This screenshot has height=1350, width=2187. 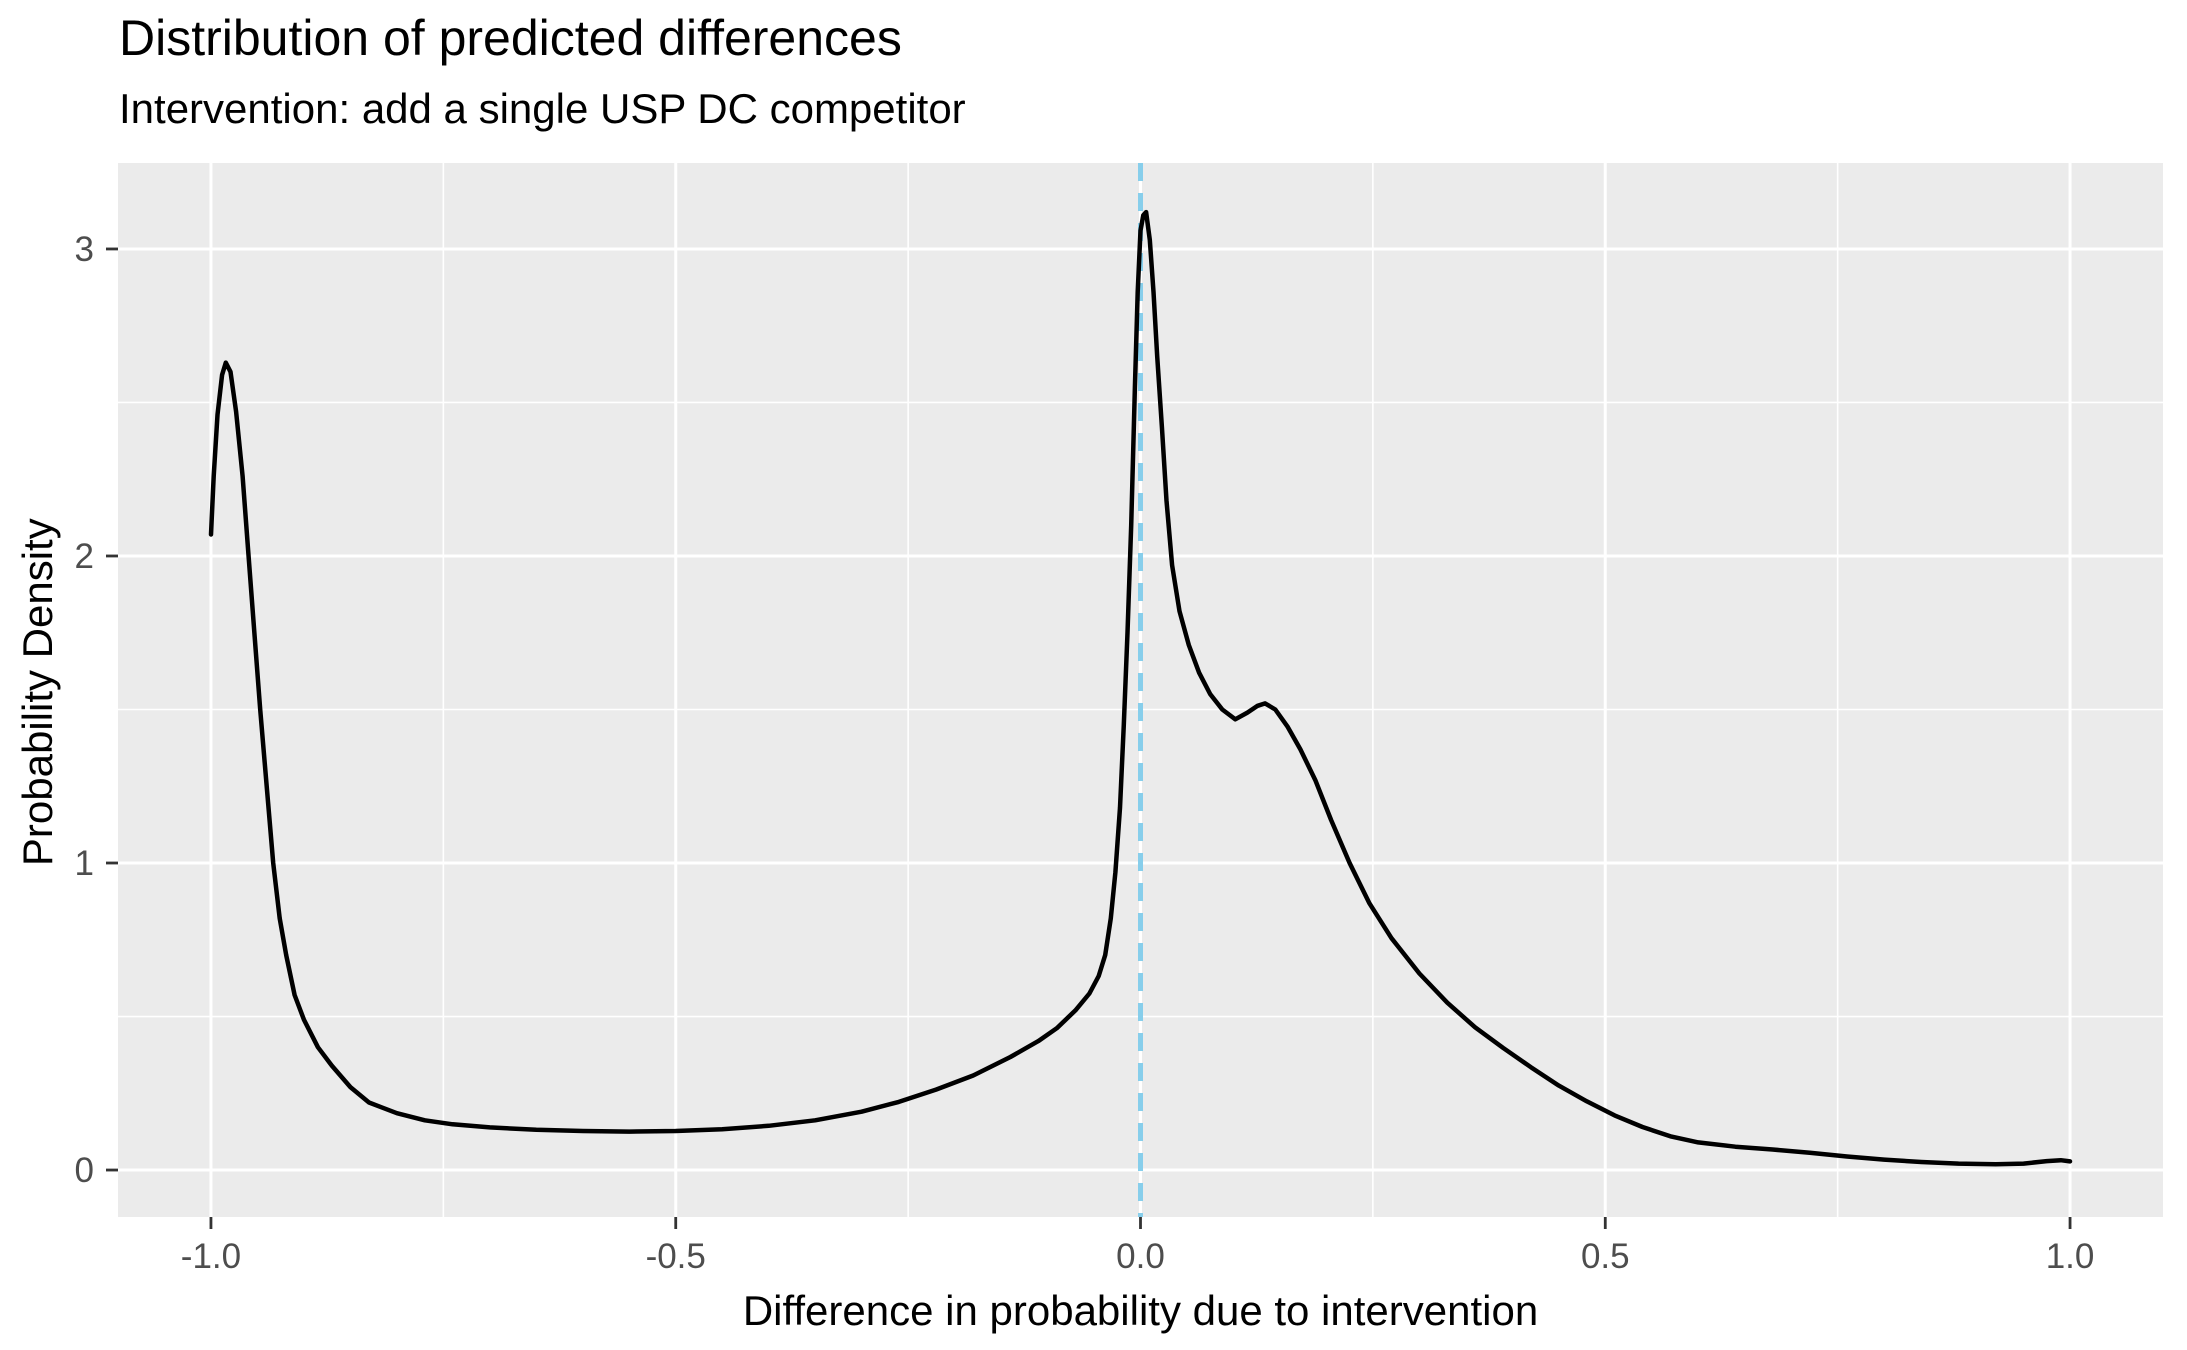 What do you see at coordinates (84, 249) in the screenshot?
I see `y-tick-label: 3` at bounding box center [84, 249].